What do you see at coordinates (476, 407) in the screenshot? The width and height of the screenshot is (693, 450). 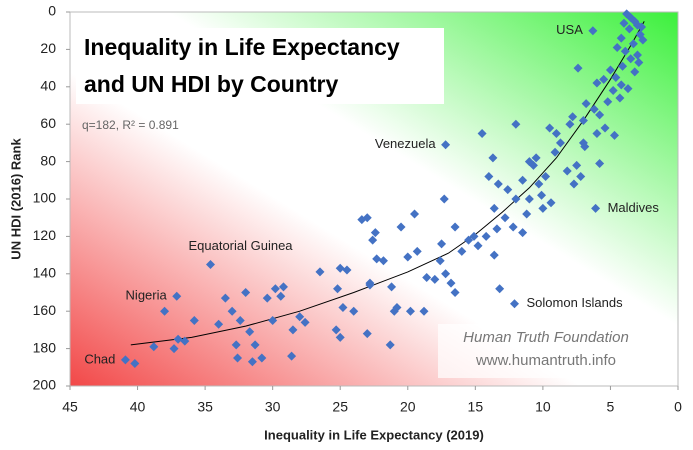 I see `x-tick-label: 15` at bounding box center [476, 407].